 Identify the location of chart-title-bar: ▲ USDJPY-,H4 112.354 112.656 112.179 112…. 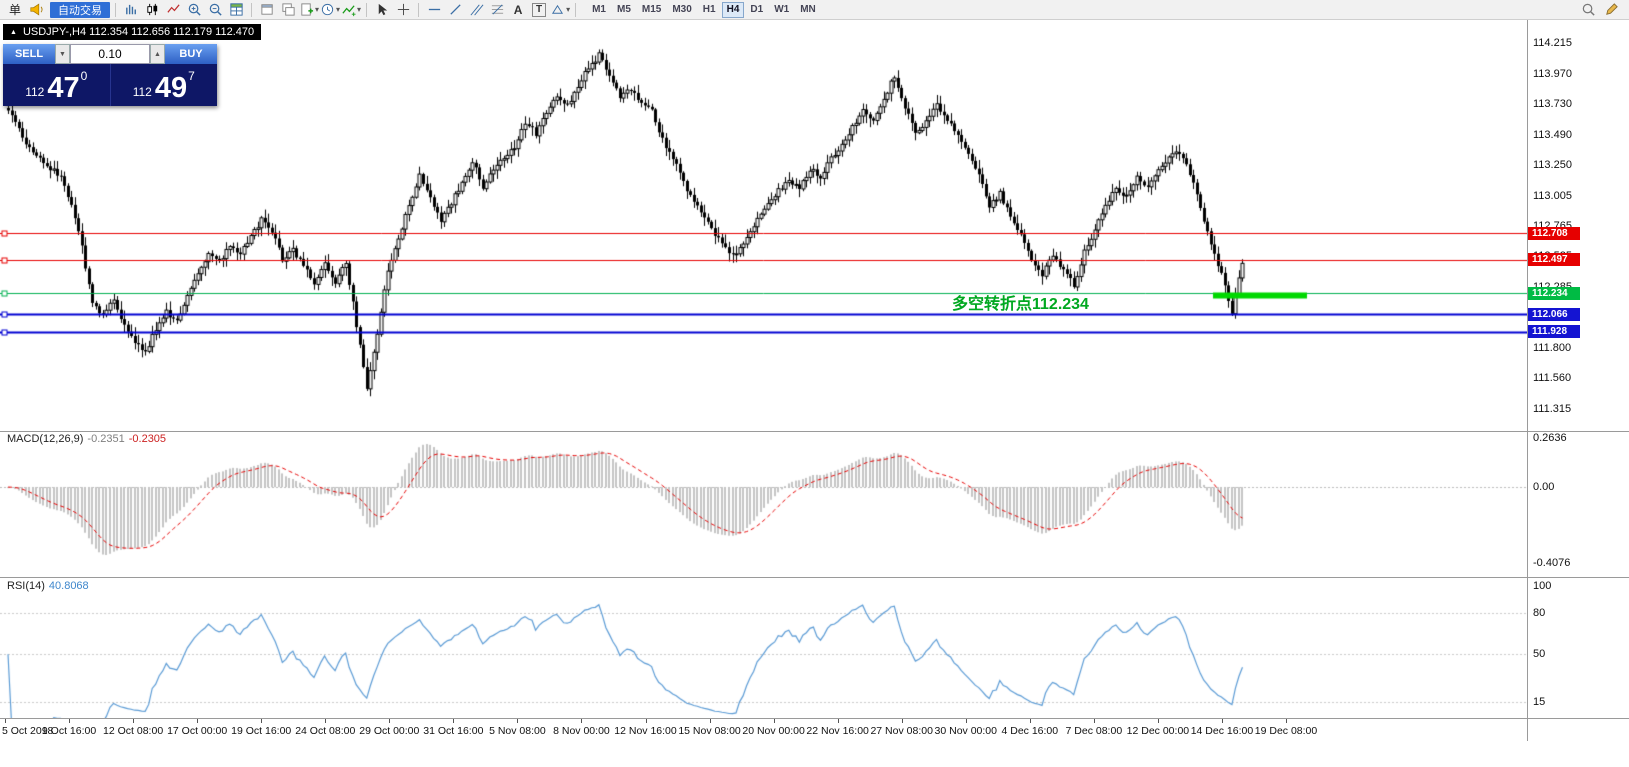
(132, 32).